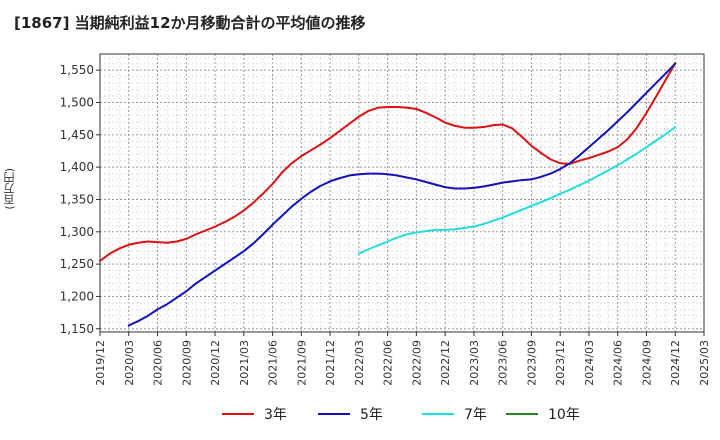  I want to click on x-tick-label: 2023/06, so click(503, 363).